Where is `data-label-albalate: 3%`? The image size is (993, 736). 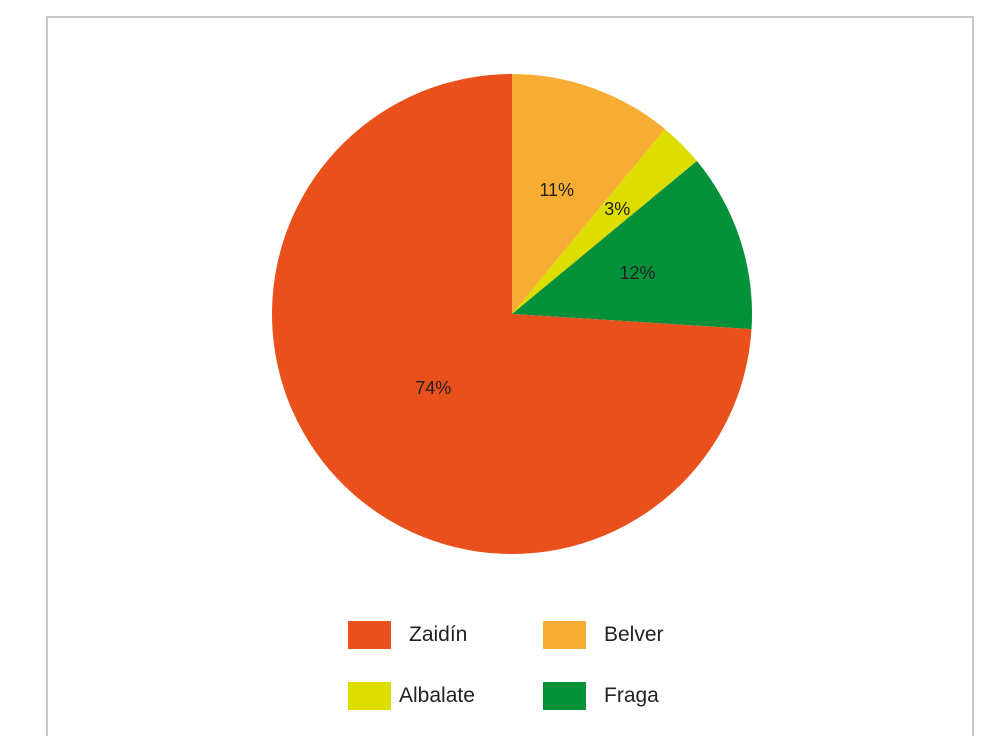 data-label-albalate: 3% is located at coordinates (617, 209).